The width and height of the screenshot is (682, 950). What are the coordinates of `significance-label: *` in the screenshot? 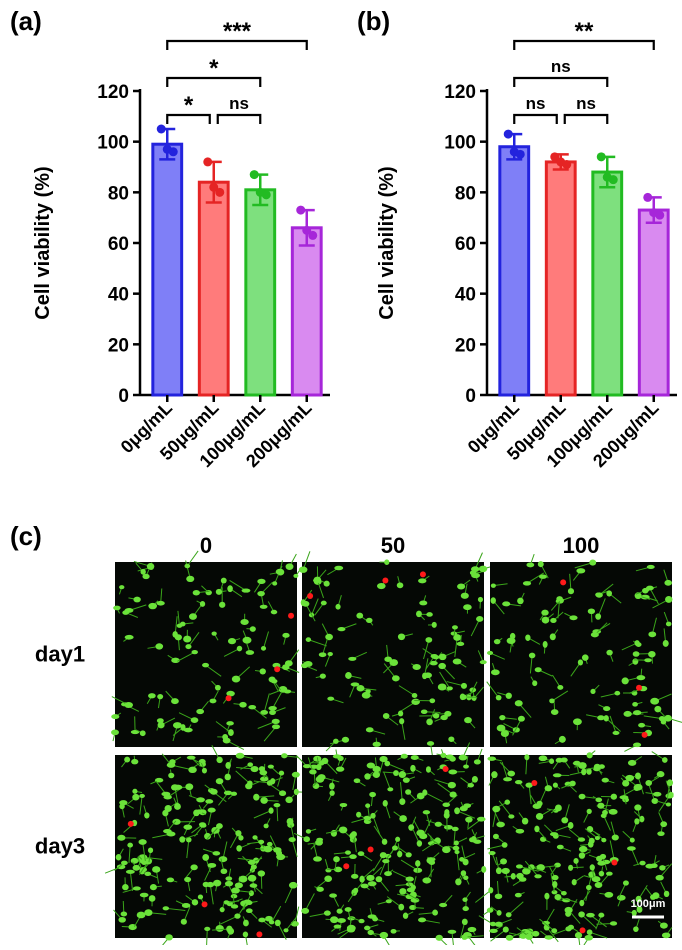 It's located at (189, 105).